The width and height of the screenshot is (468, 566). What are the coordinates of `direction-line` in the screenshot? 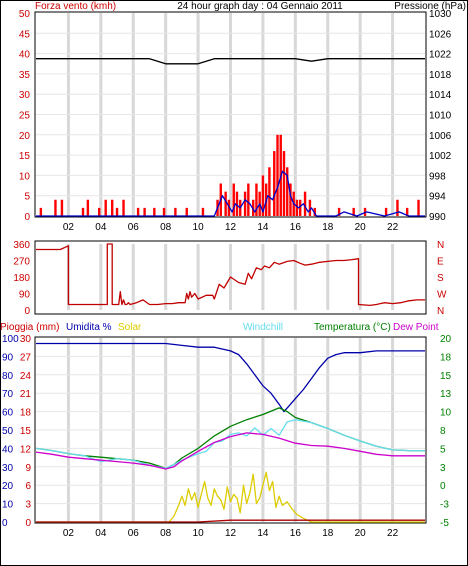 It's located at (230, 275).